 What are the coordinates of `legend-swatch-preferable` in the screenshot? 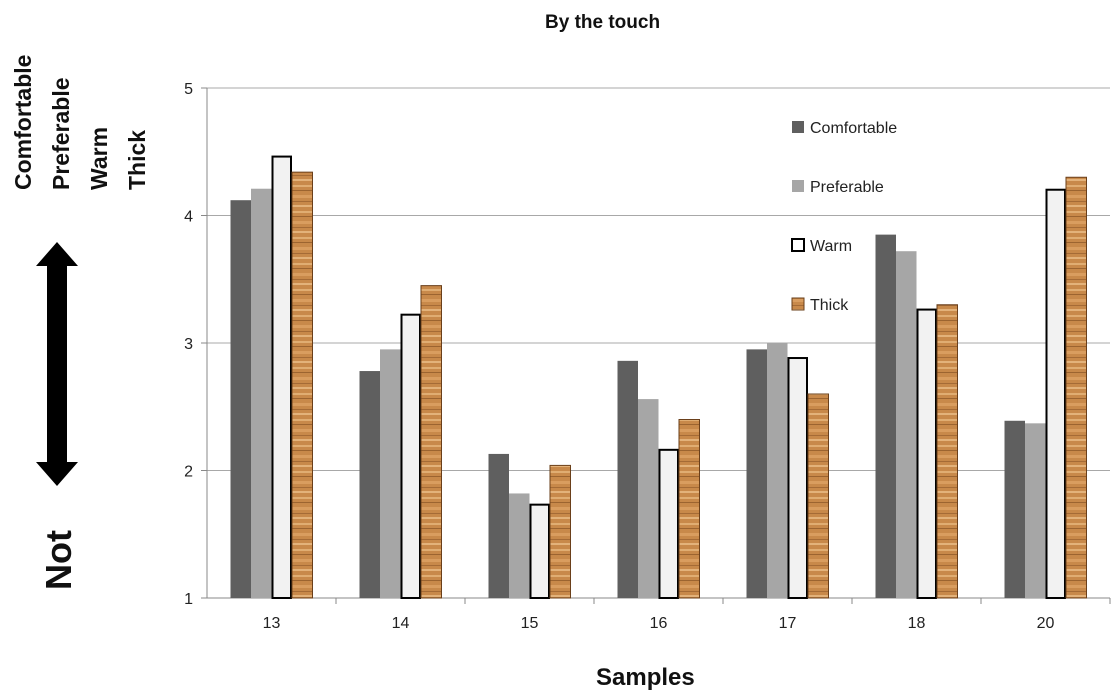 It's located at (798, 186).